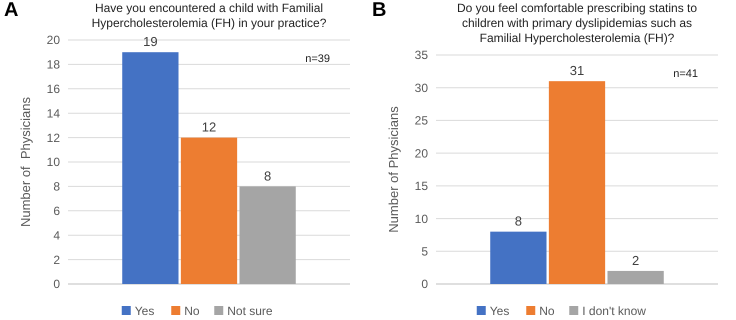  Describe the element at coordinates (317, 59) in the screenshot. I see `annotation: n=39` at that location.